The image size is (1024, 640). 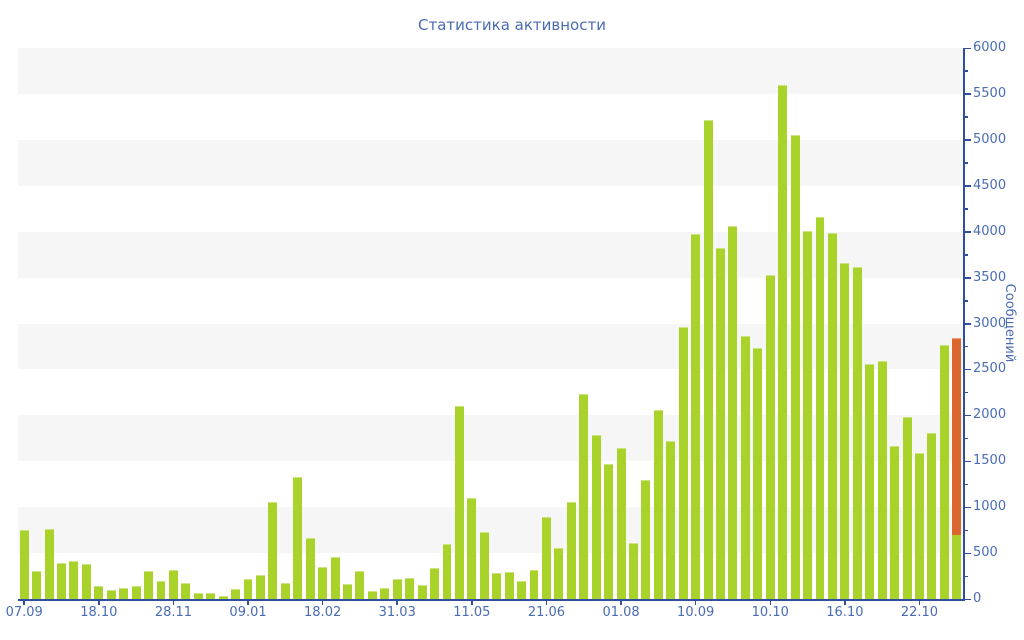 What do you see at coordinates (990, 323) in the screenshot?
I see `y-tick-label: 3000` at bounding box center [990, 323].